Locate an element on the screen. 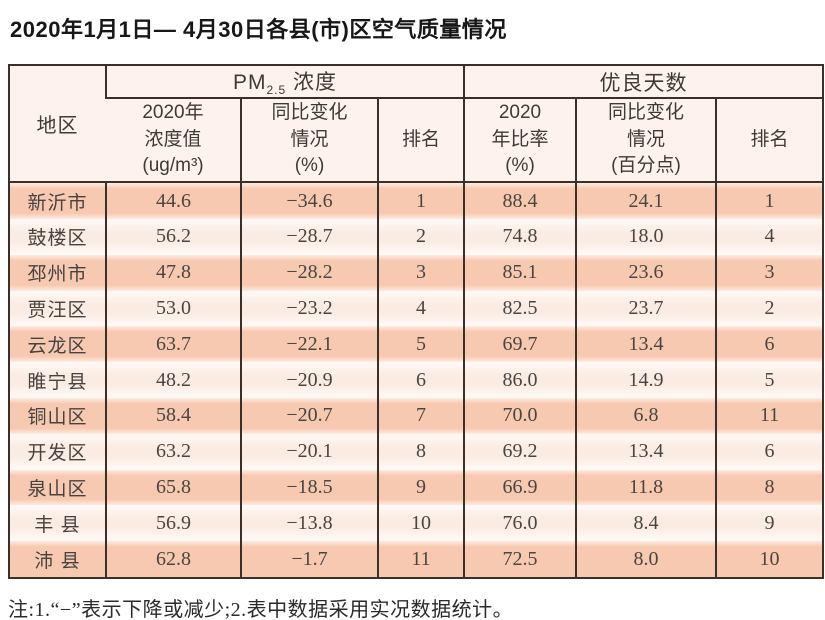 This screenshot has width=825, height=620. header-region: 地区 is located at coordinates (57, 124).